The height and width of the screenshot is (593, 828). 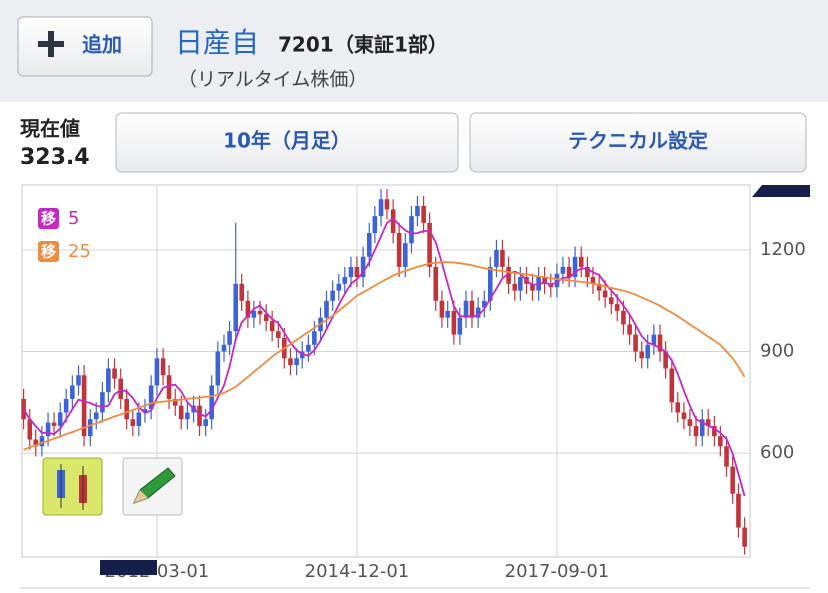 What do you see at coordinates (391, 45) in the screenshot?
I see `market: （東証1部）` at bounding box center [391, 45].